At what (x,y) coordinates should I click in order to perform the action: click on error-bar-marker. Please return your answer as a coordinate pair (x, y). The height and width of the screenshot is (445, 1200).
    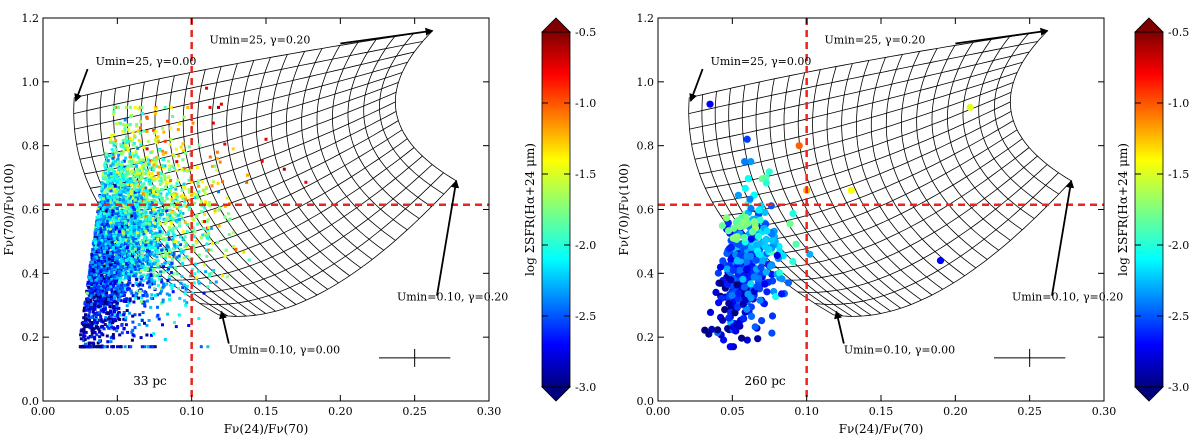
    Looking at the image, I should click on (414, 357).